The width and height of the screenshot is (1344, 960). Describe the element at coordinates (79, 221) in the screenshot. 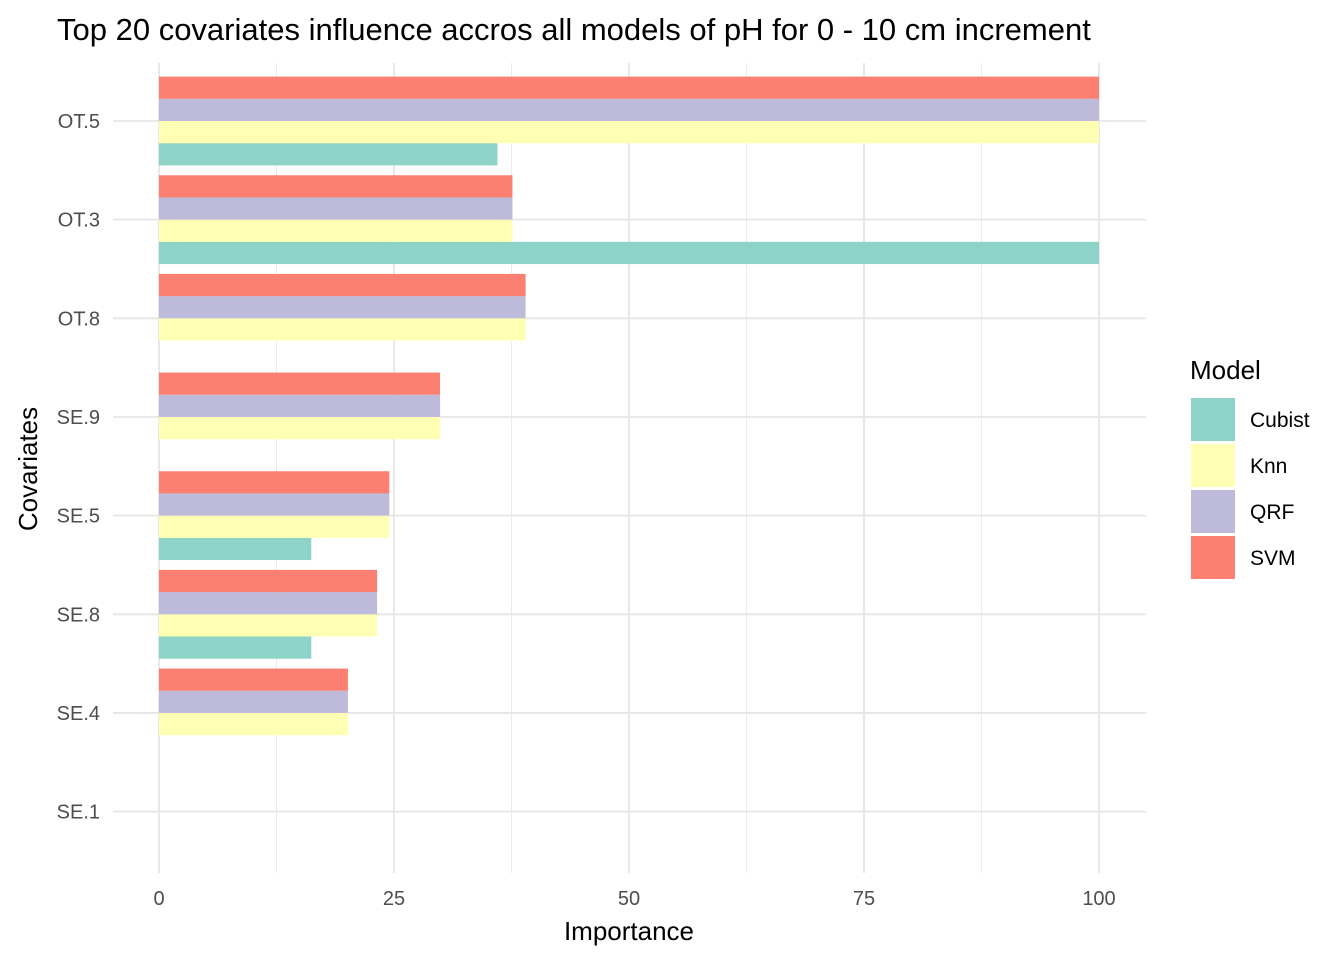

I see `y-tick-label: OT.3` at that location.